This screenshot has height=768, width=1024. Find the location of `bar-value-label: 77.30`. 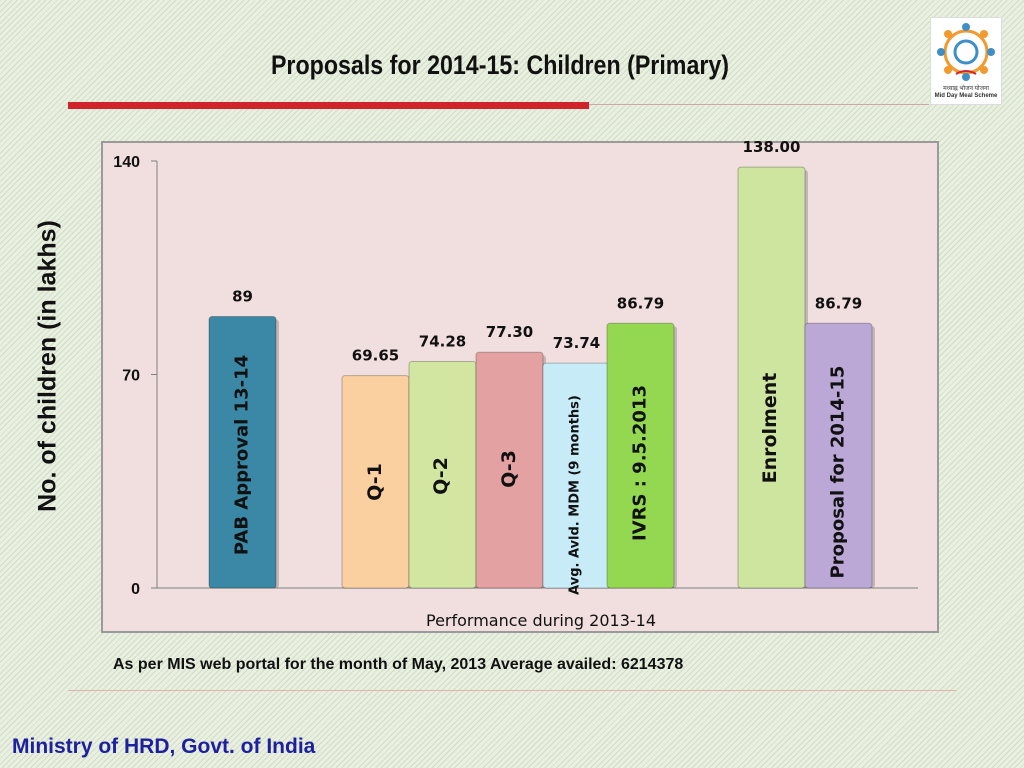

bar-value-label: 77.30 is located at coordinates (509, 332).